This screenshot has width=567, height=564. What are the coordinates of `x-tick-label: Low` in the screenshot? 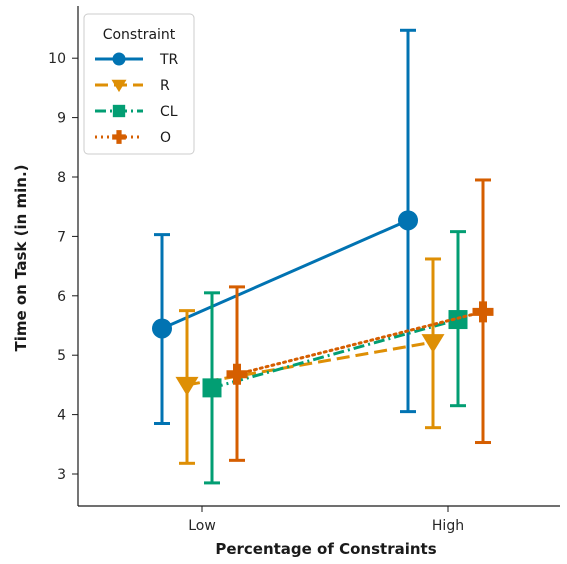 It's located at (202, 526).